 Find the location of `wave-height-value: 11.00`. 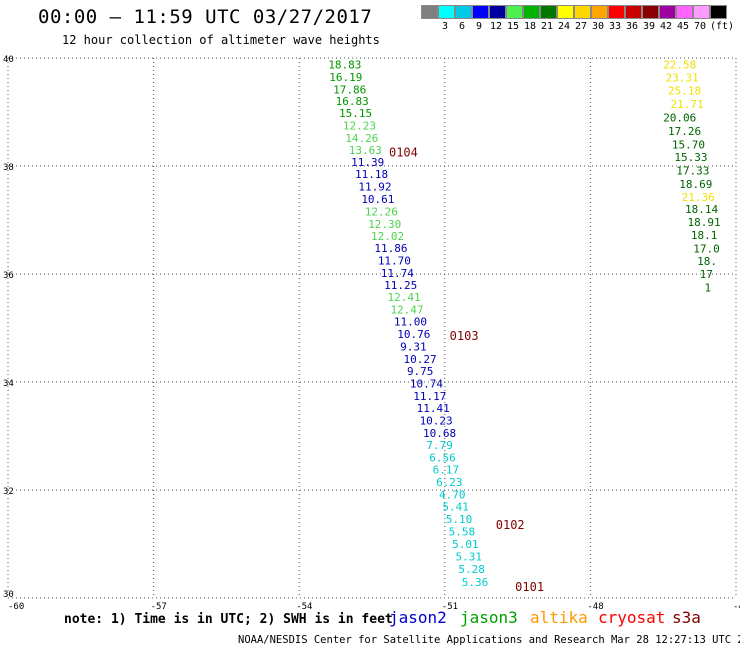

wave-height-value: 11.00 is located at coordinates (410, 322).